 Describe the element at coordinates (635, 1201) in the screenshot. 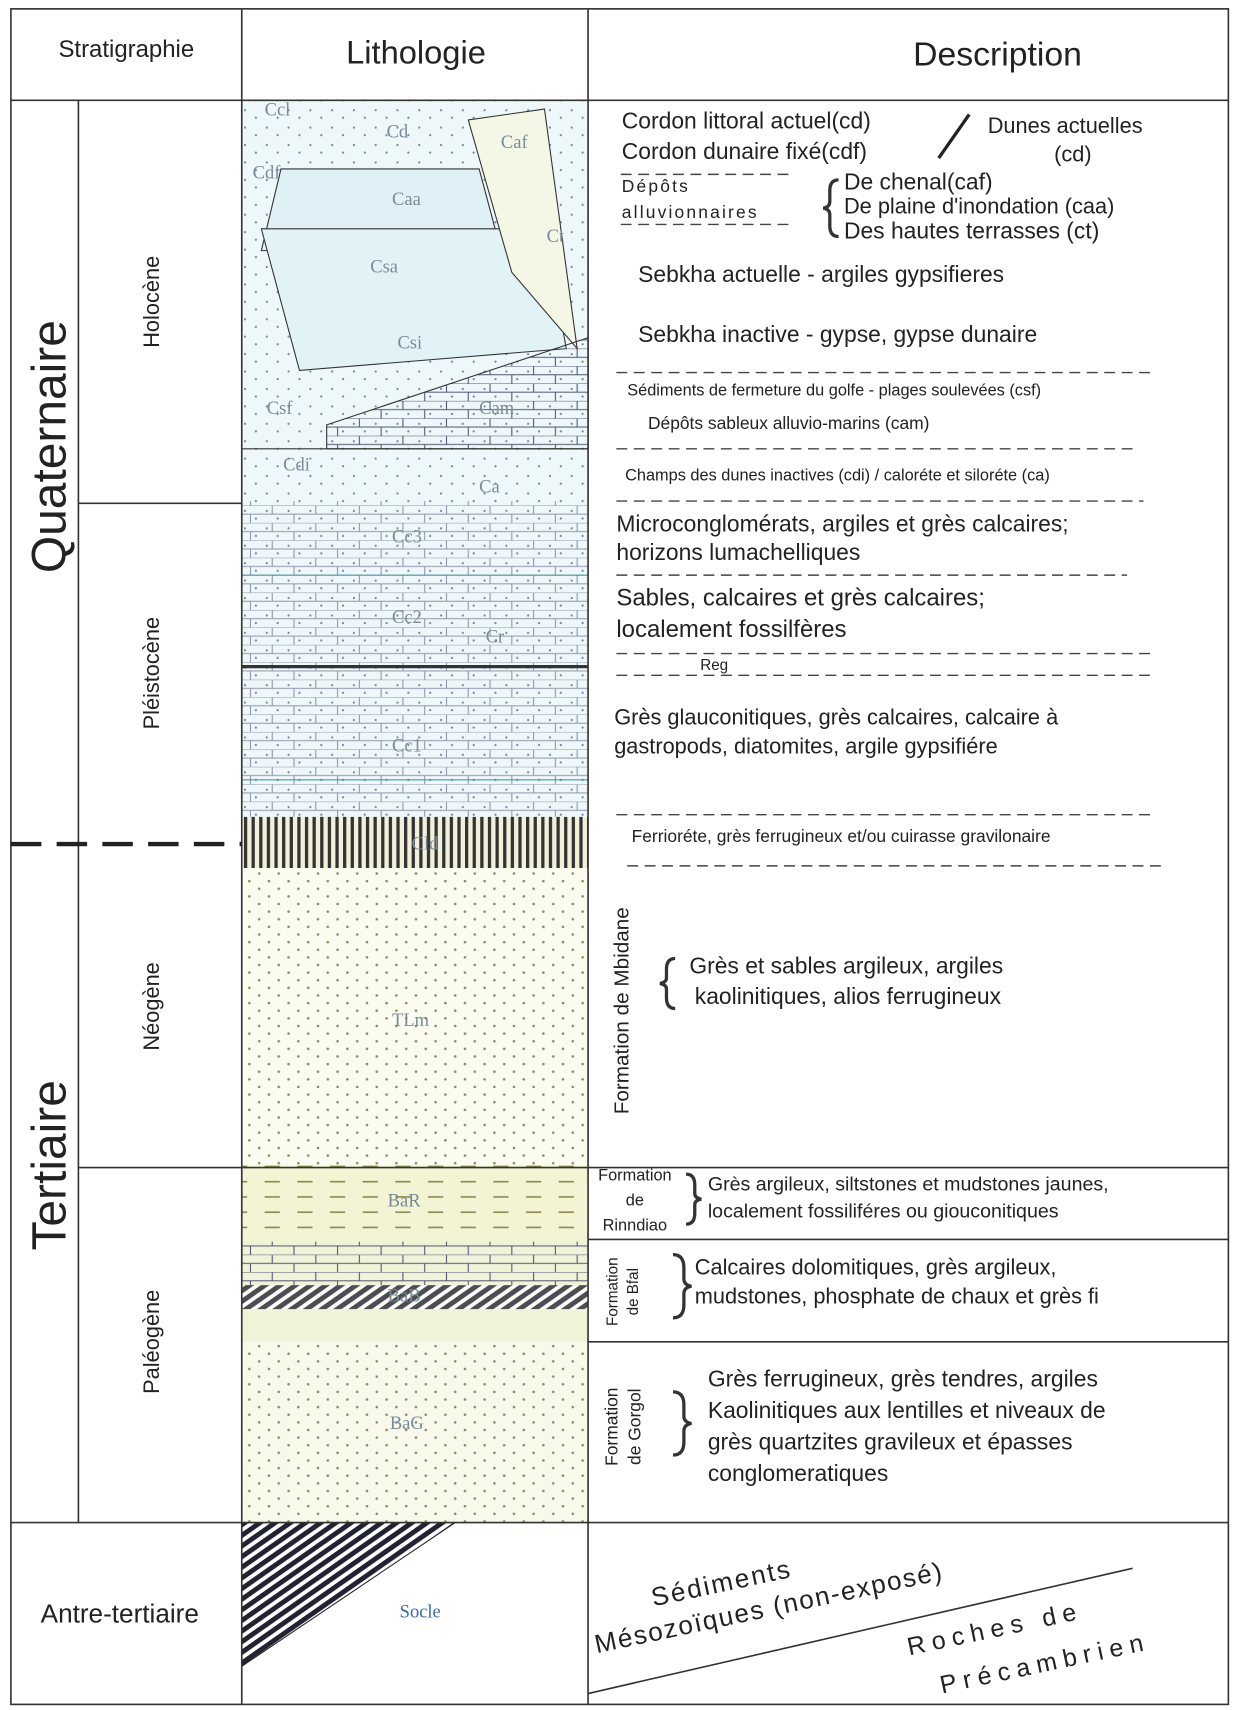

I see `formation: de` at that location.